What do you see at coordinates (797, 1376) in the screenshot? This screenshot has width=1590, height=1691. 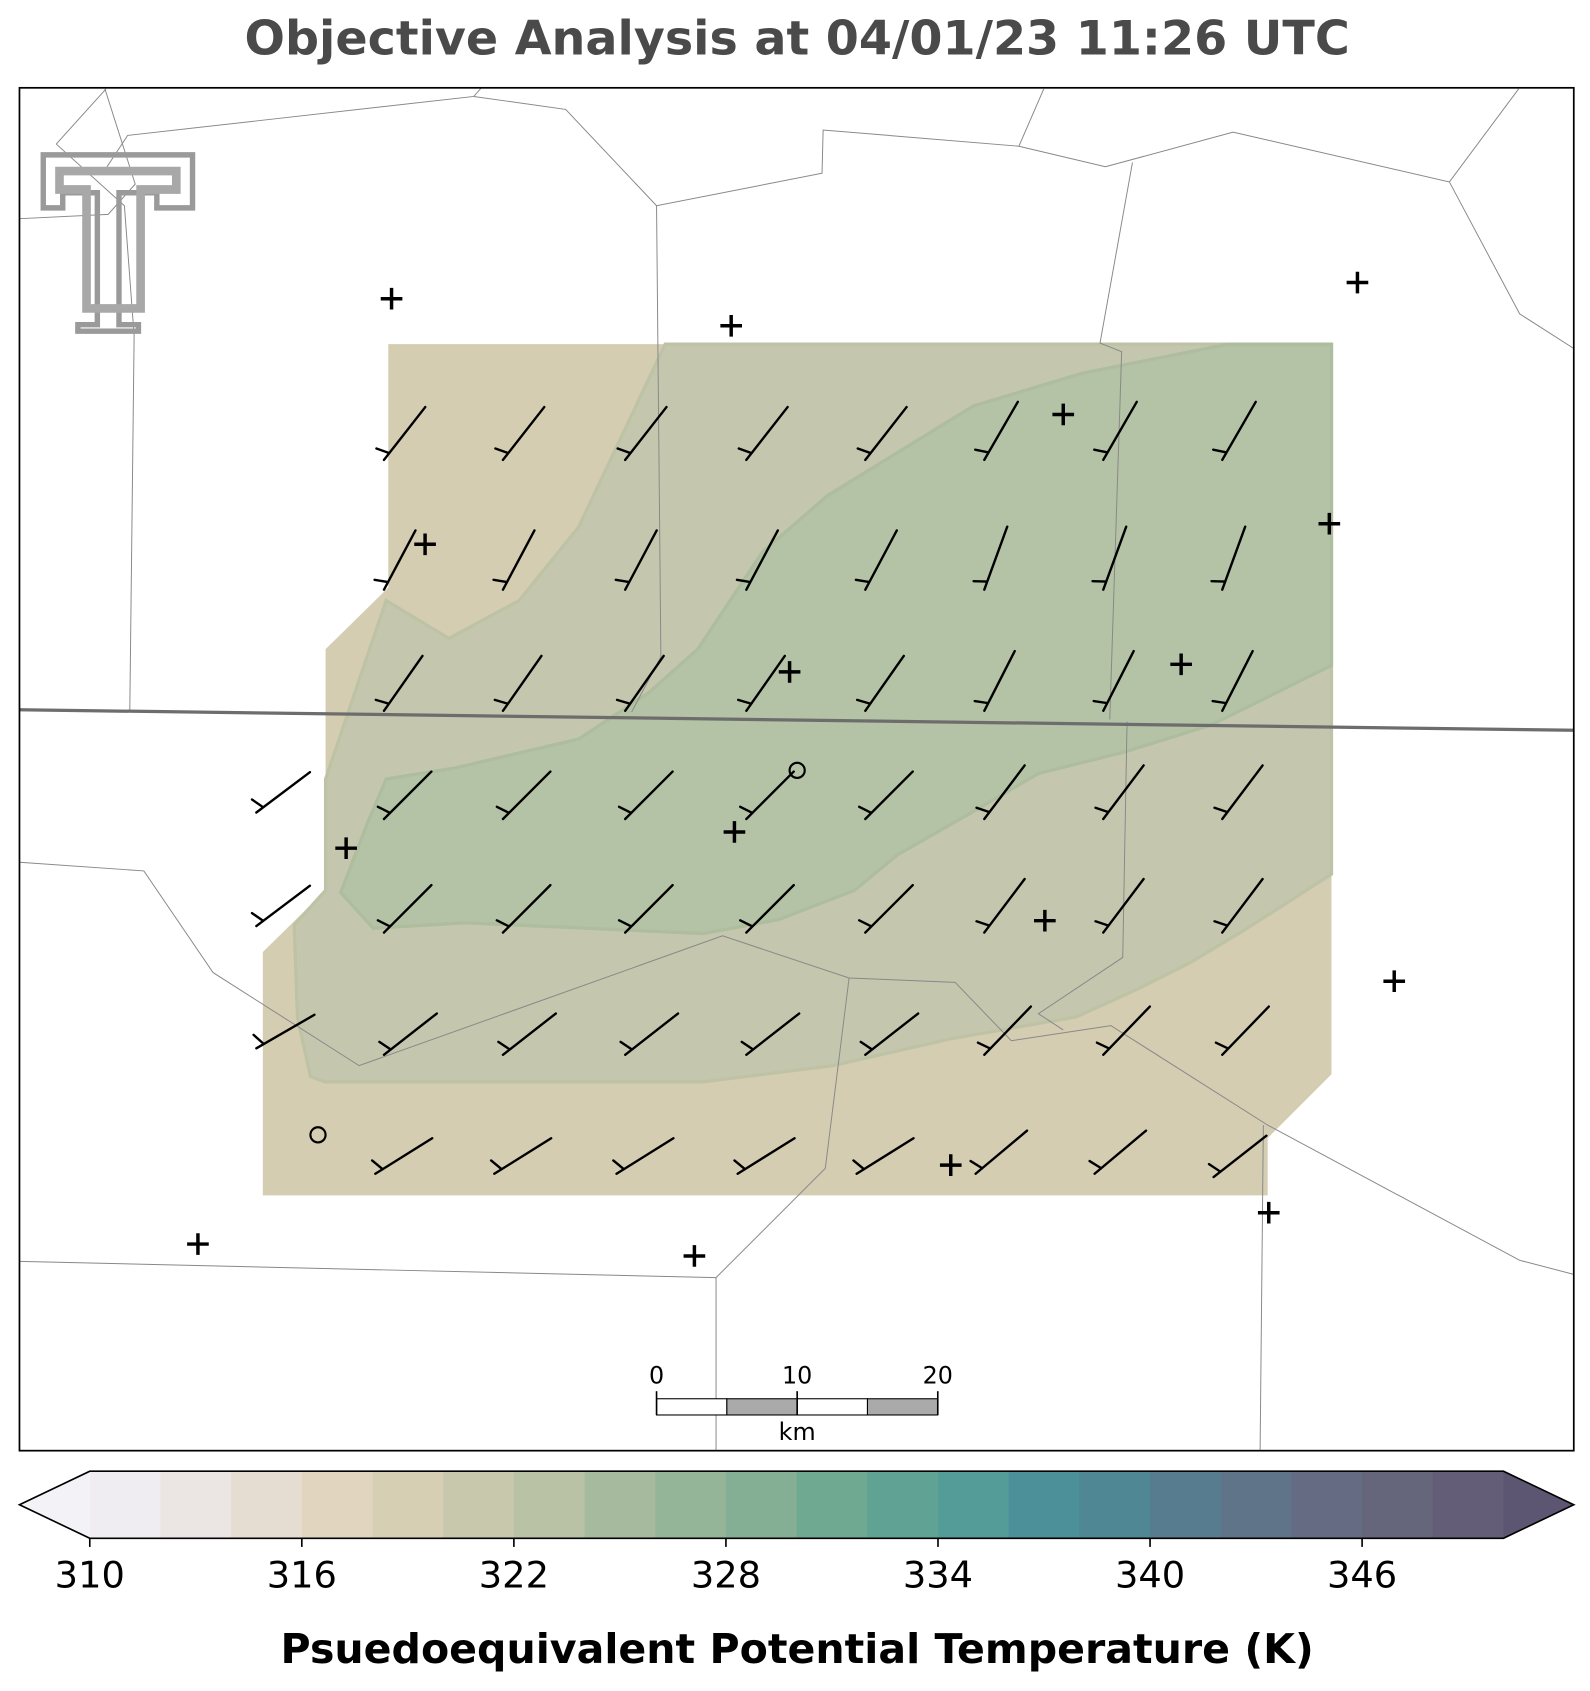 I see `scale-tick-label: 10` at bounding box center [797, 1376].